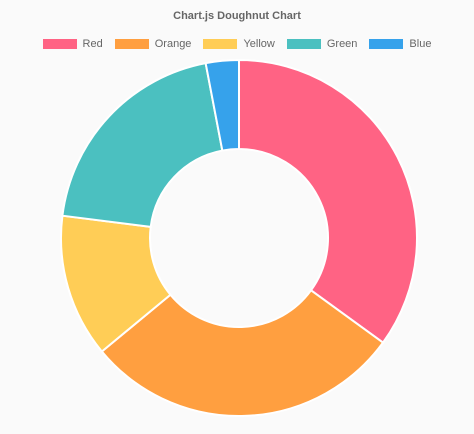 The image size is (474, 434). I want to click on legend-label-green: Green, so click(342, 44).